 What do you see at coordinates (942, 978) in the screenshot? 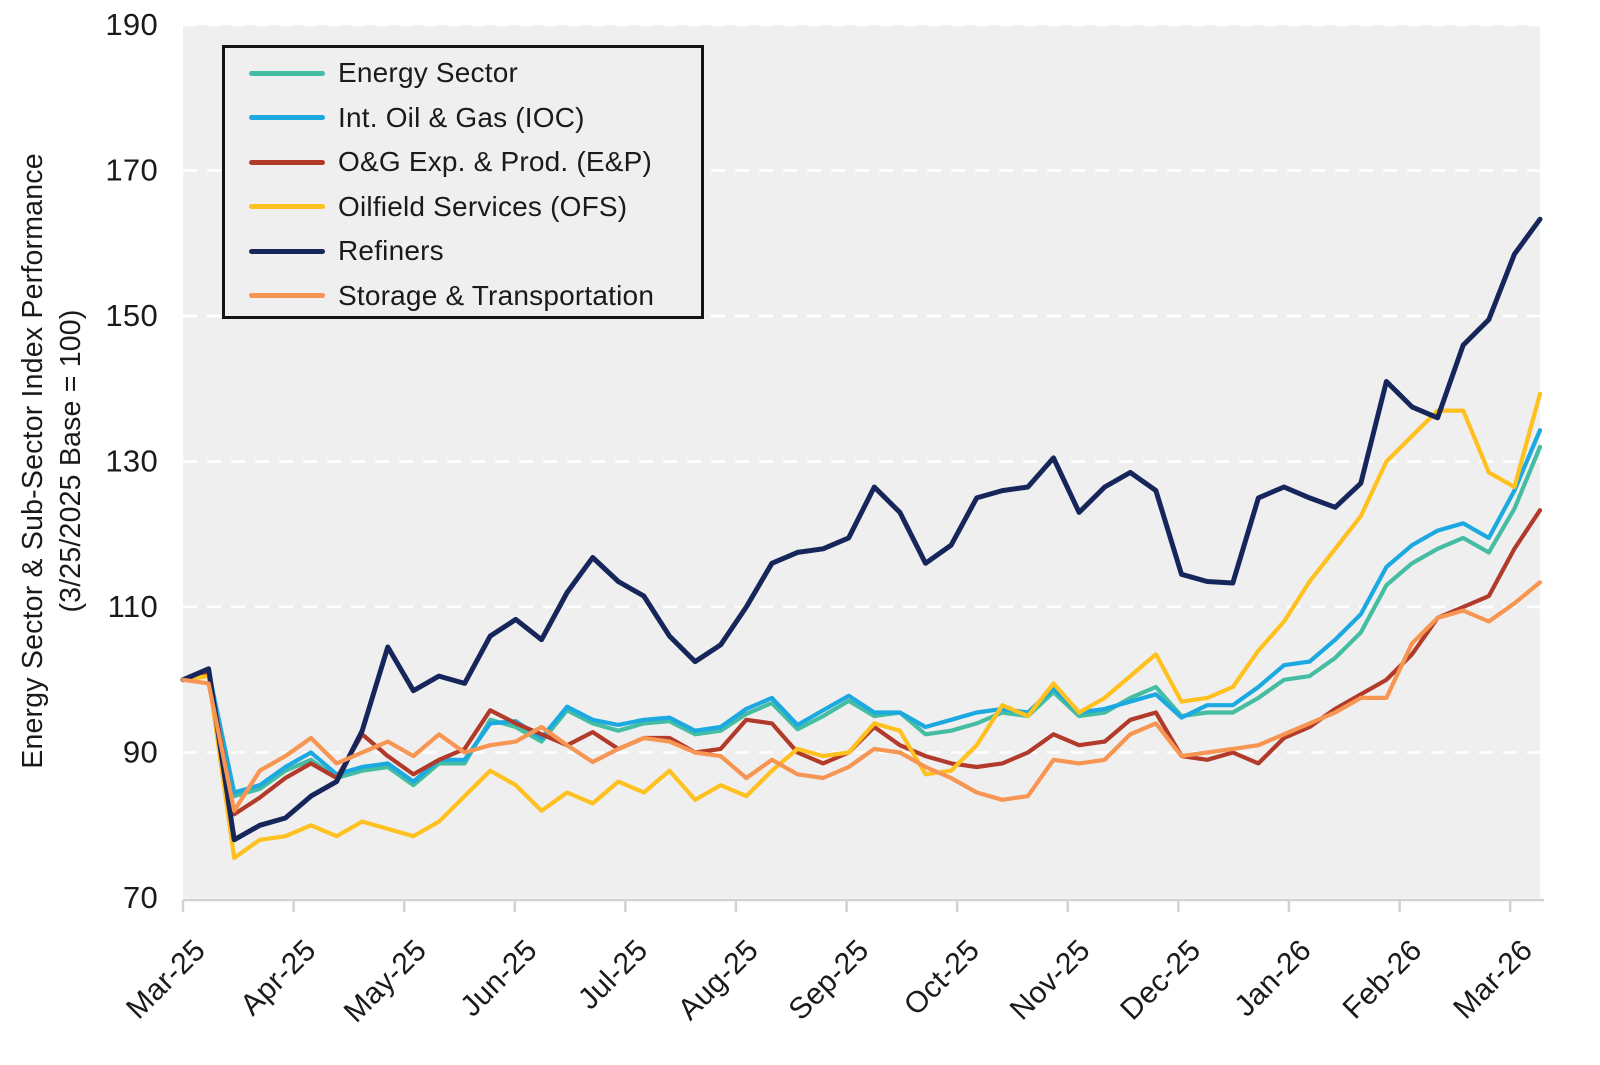
I see `x-tick-label-Oct-25: Oct-25` at bounding box center [942, 978].